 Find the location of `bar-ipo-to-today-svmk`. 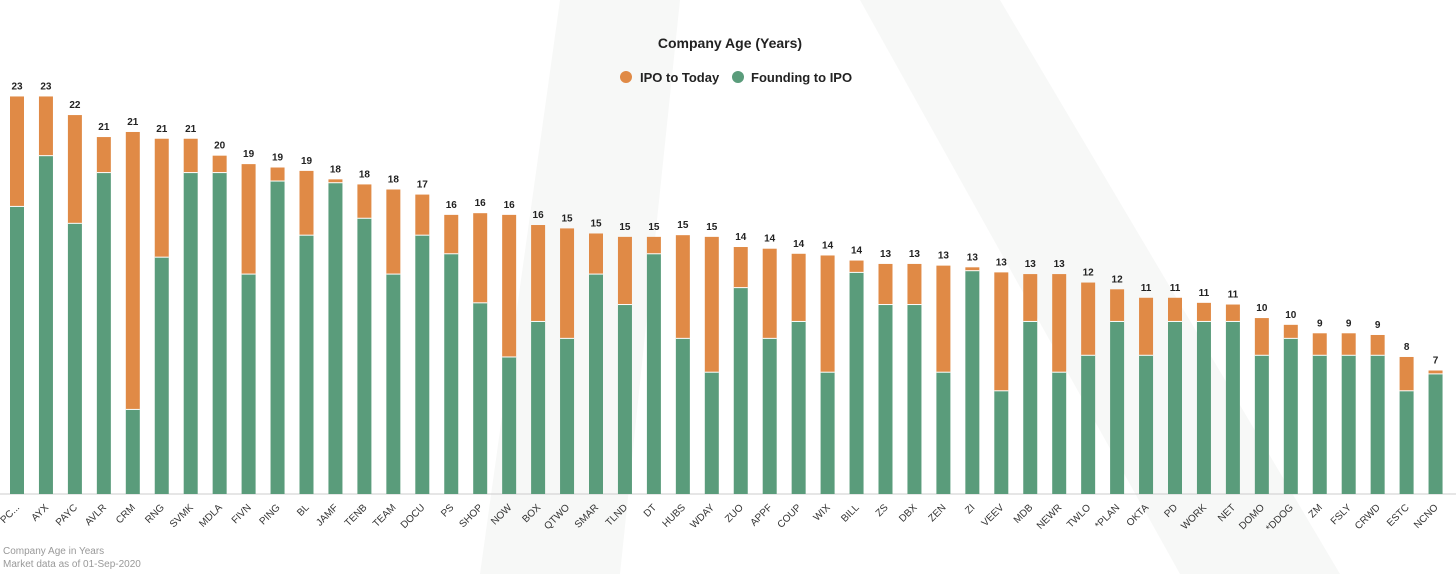

bar-ipo-to-today-svmk is located at coordinates (190, 155).